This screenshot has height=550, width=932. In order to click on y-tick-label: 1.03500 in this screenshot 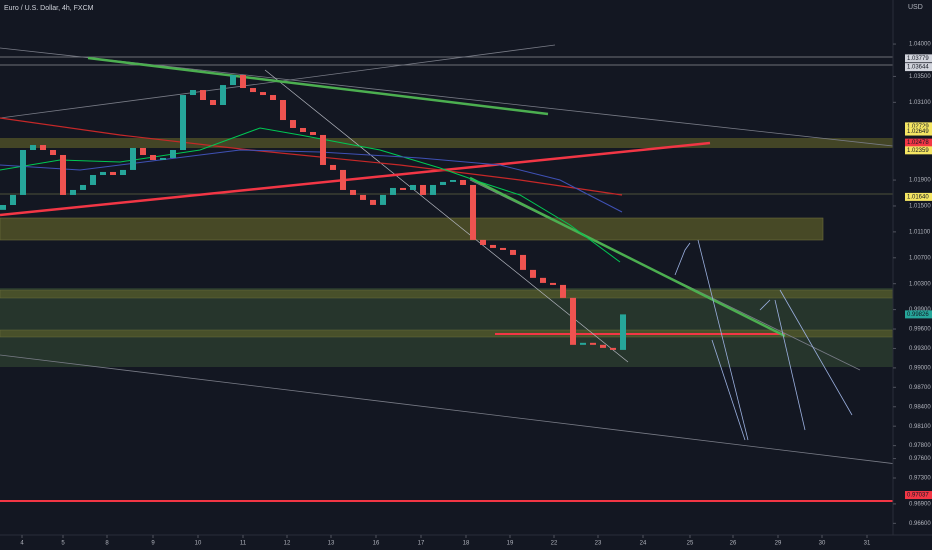, I will do `click(920, 77)`.